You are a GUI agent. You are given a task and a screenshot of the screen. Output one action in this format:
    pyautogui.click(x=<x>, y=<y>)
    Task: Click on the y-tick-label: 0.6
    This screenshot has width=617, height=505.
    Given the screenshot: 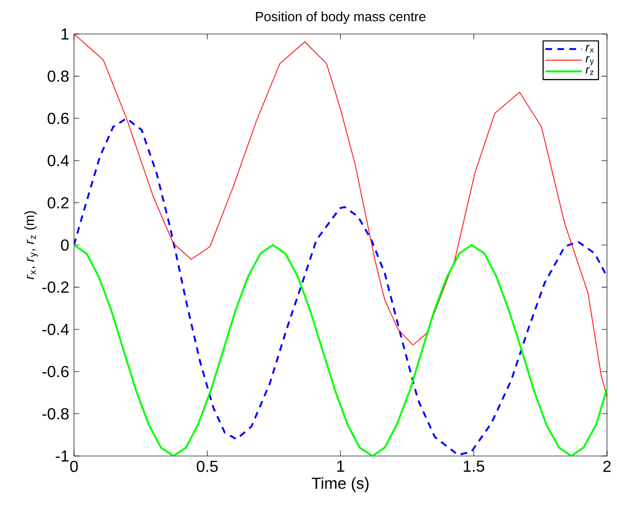 What is the action you would take?
    pyautogui.click(x=58, y=118)
    